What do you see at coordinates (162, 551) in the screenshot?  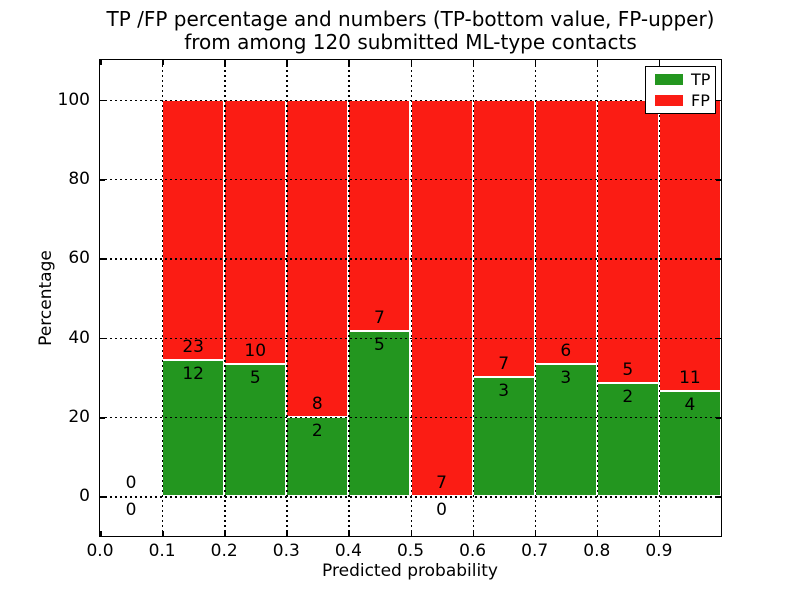 I see `x-tick-label: 0.1` at bounding box center [162, 551].